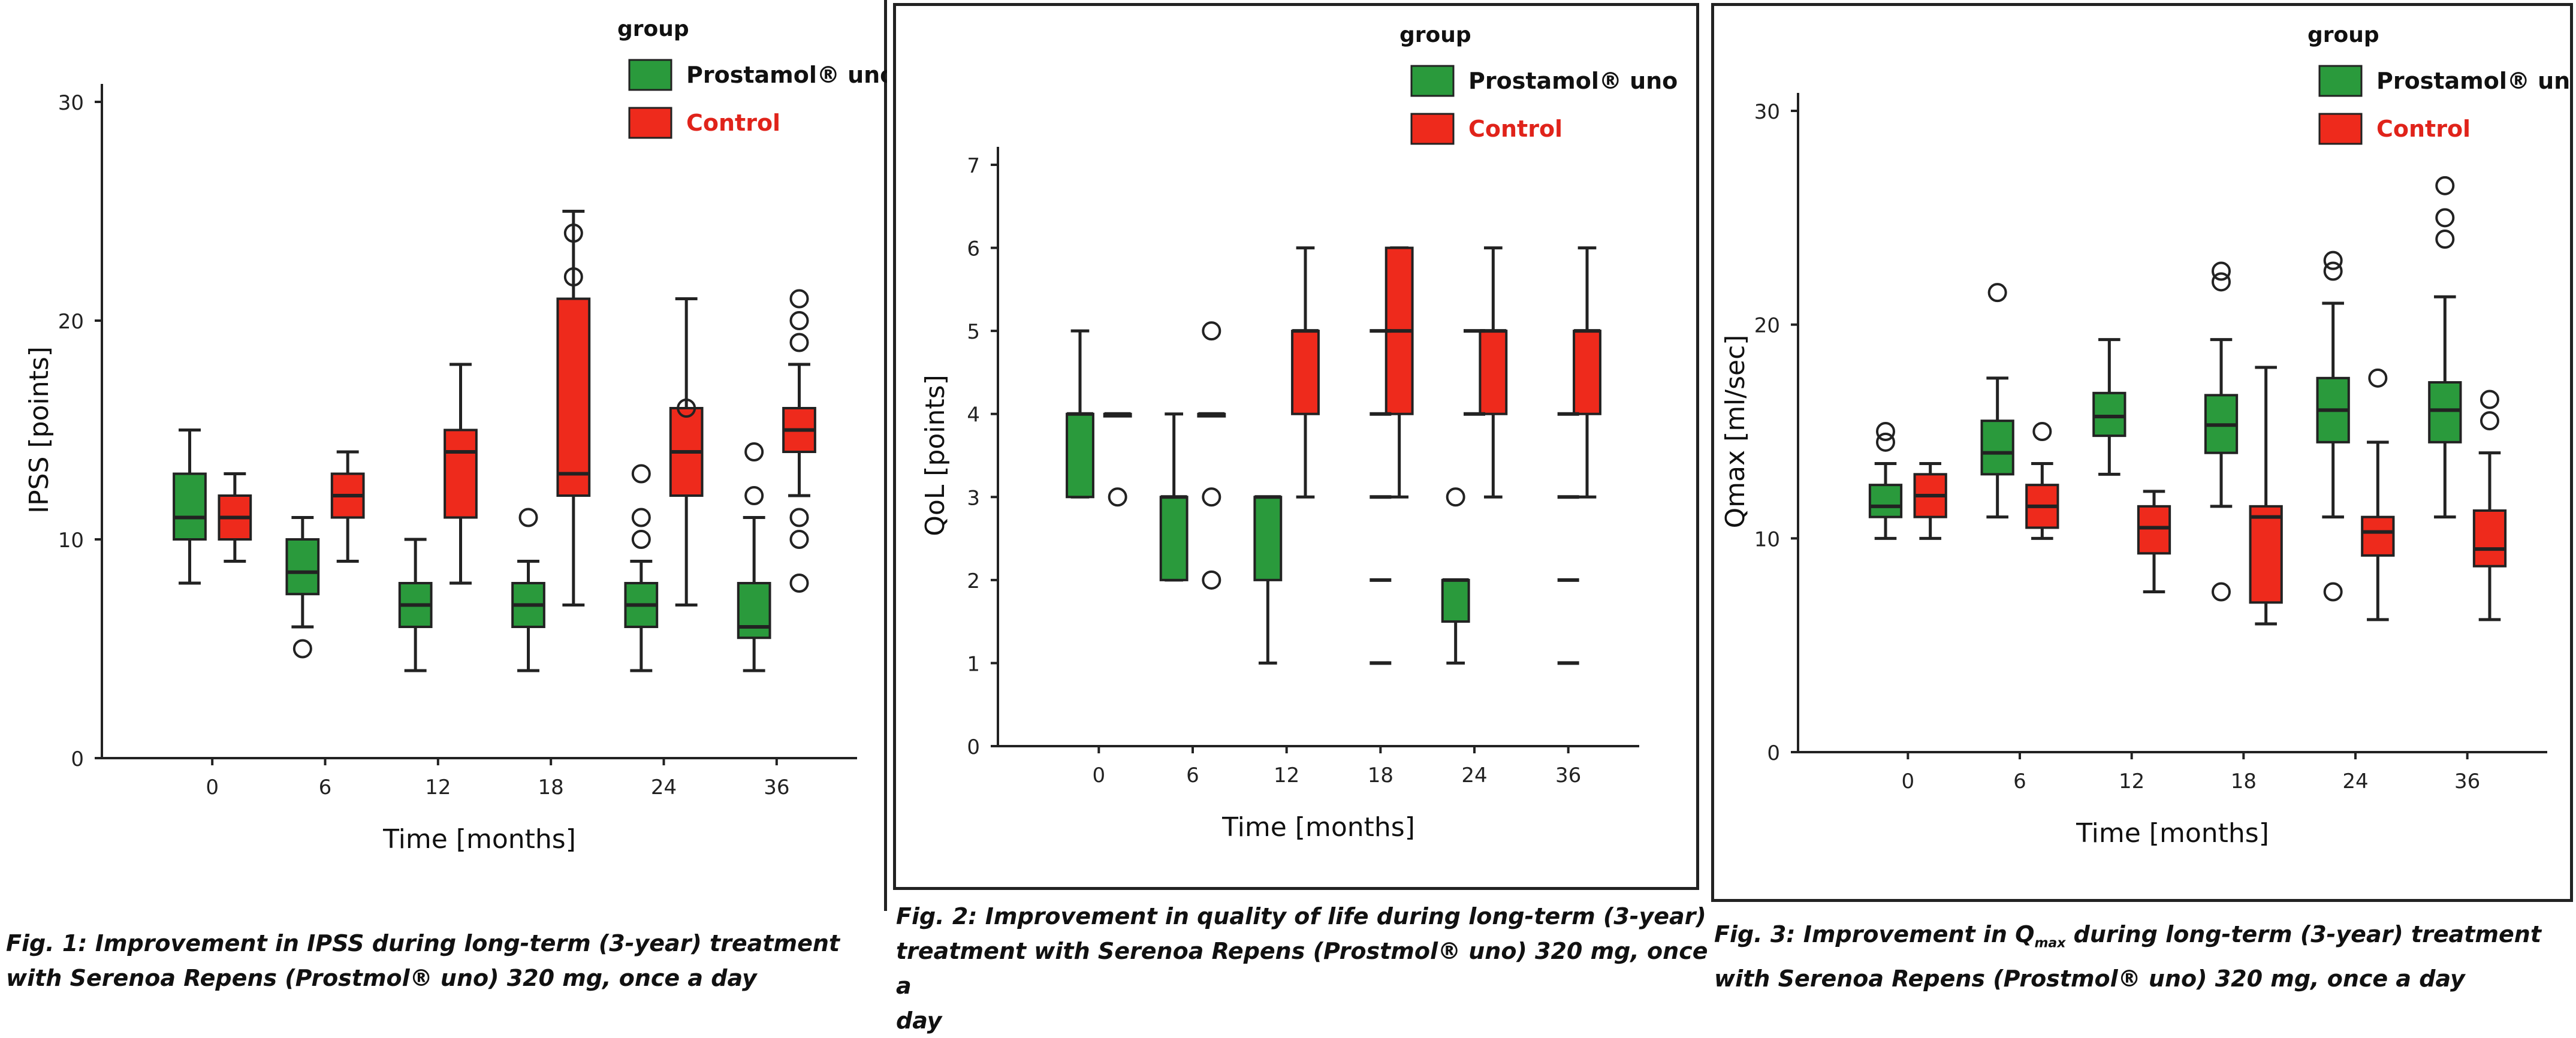 Image resolution: width=2576 pixels, height=1038 pixels. What do you see at coordinates (1875, 935) in the screenshot?
I see `caption-fig3-line1a: Fig. 3: Improvement in Q` at bounding box center [1875, 935].